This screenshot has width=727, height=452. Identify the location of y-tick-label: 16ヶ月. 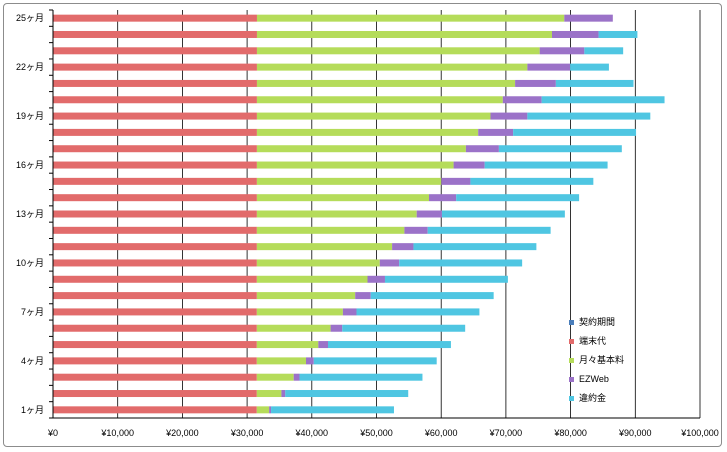
(30, 165).